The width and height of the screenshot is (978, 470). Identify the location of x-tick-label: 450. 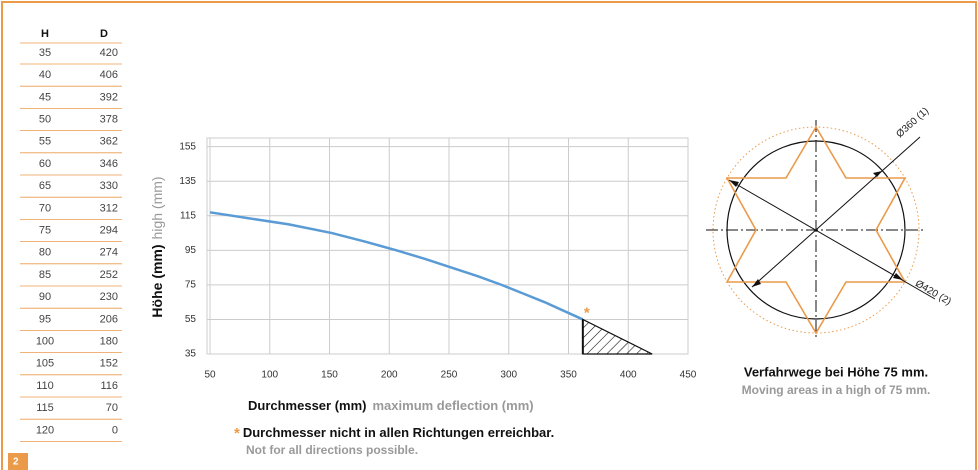
(688, 375).